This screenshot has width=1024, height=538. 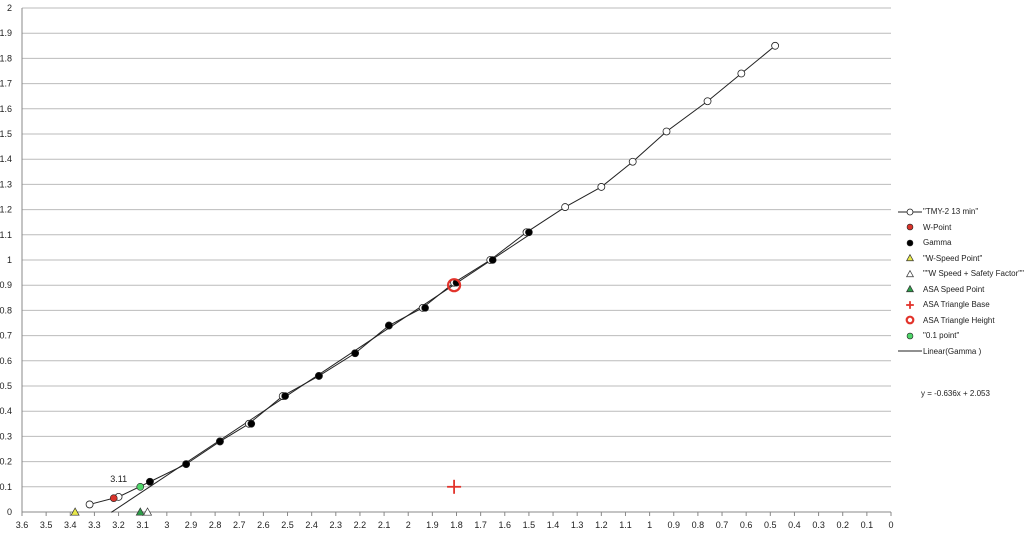 What do you see at coordinates (937, 243) in the screenshot?
I see `legend-label: Gamma` at bounding box center [937, 243].